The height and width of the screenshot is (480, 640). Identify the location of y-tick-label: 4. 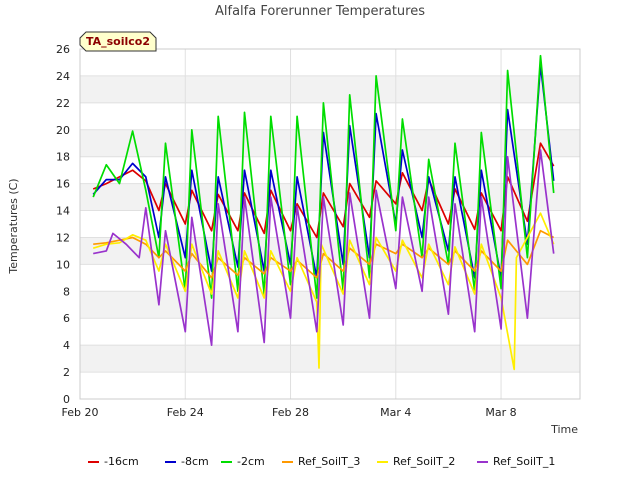
(66, 345).